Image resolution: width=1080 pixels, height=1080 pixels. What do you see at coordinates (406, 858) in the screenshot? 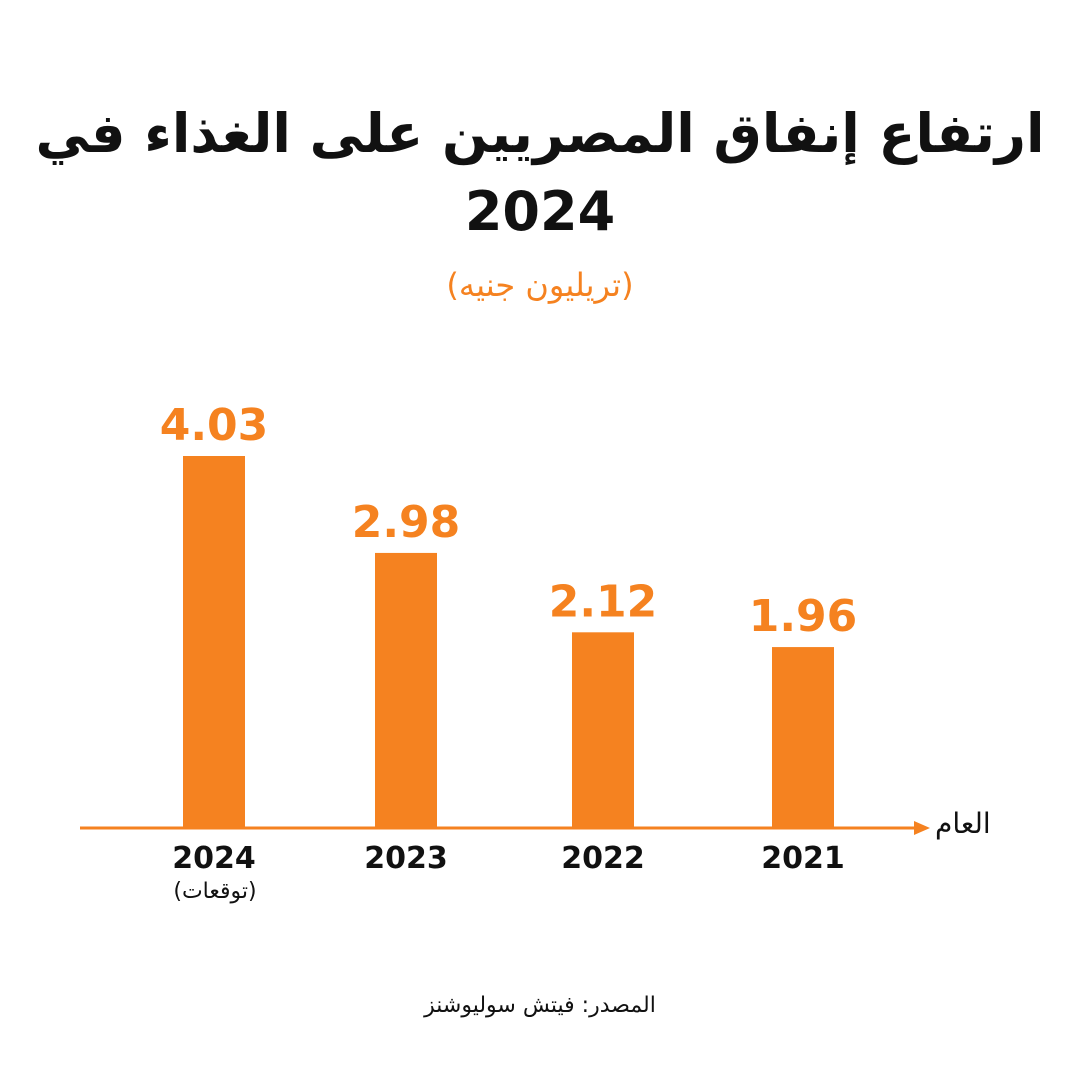
I see `tick-label-2023: 2023` at bounding box center [406, 858].